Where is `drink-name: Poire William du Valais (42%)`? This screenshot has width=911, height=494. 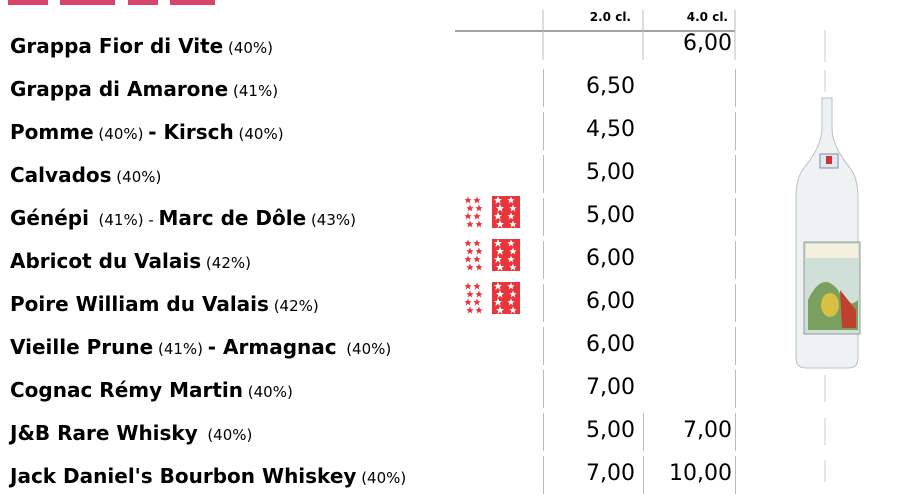
drink-name: Poire William du Valais (42%) is located at coordinates (164, 304).